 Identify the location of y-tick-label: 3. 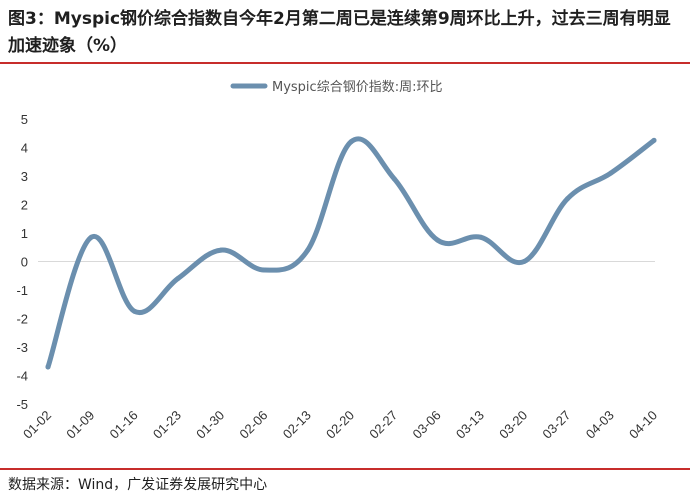
(24, 176).